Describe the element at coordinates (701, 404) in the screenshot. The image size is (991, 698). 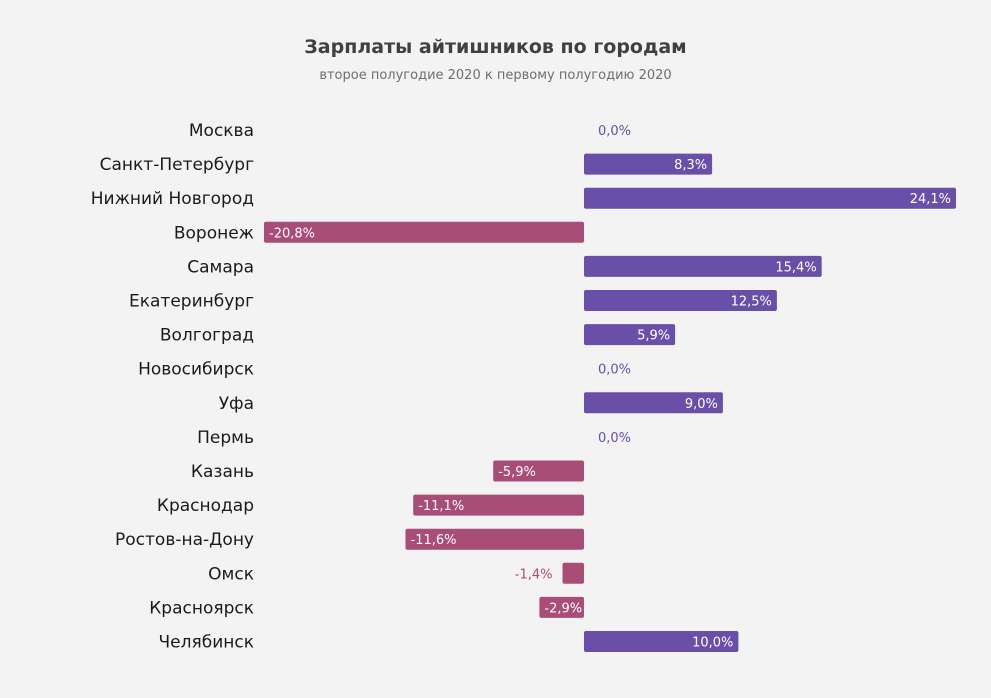
I see `value-label: 9,0%` at that location.